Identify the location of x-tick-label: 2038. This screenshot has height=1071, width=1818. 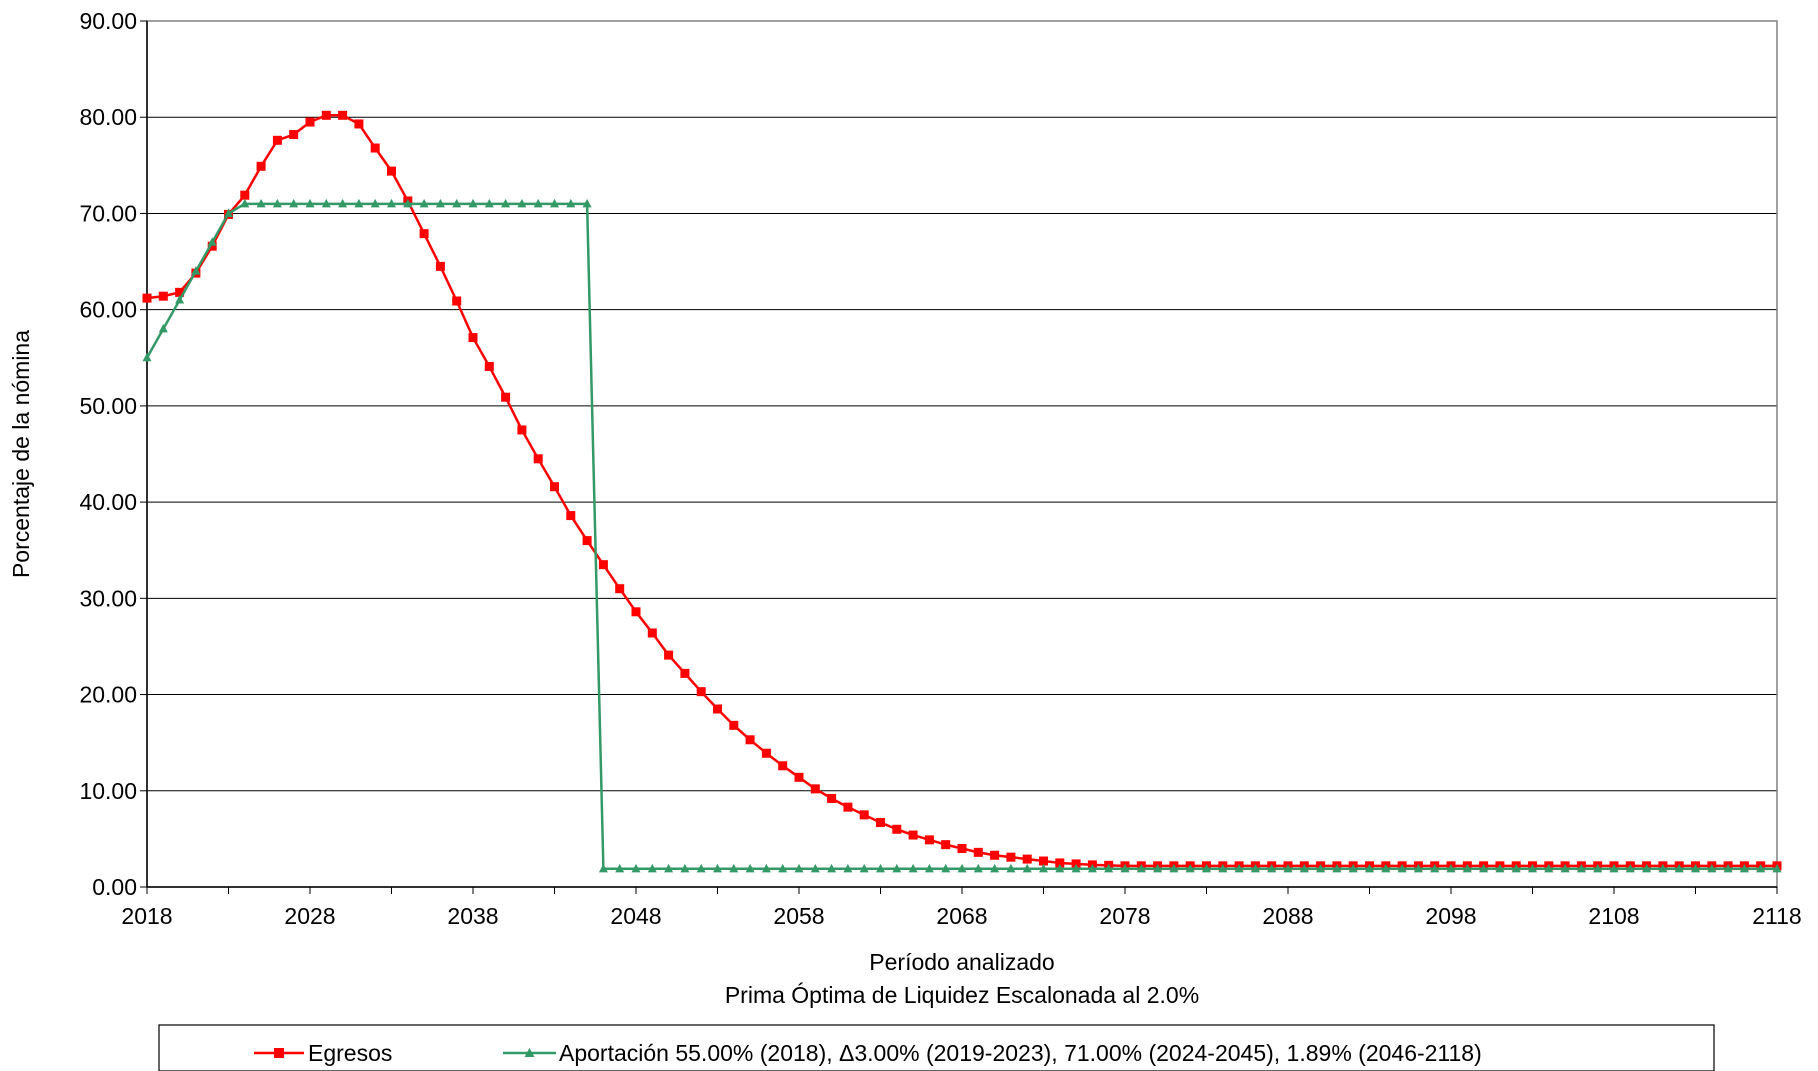
(472, 916).